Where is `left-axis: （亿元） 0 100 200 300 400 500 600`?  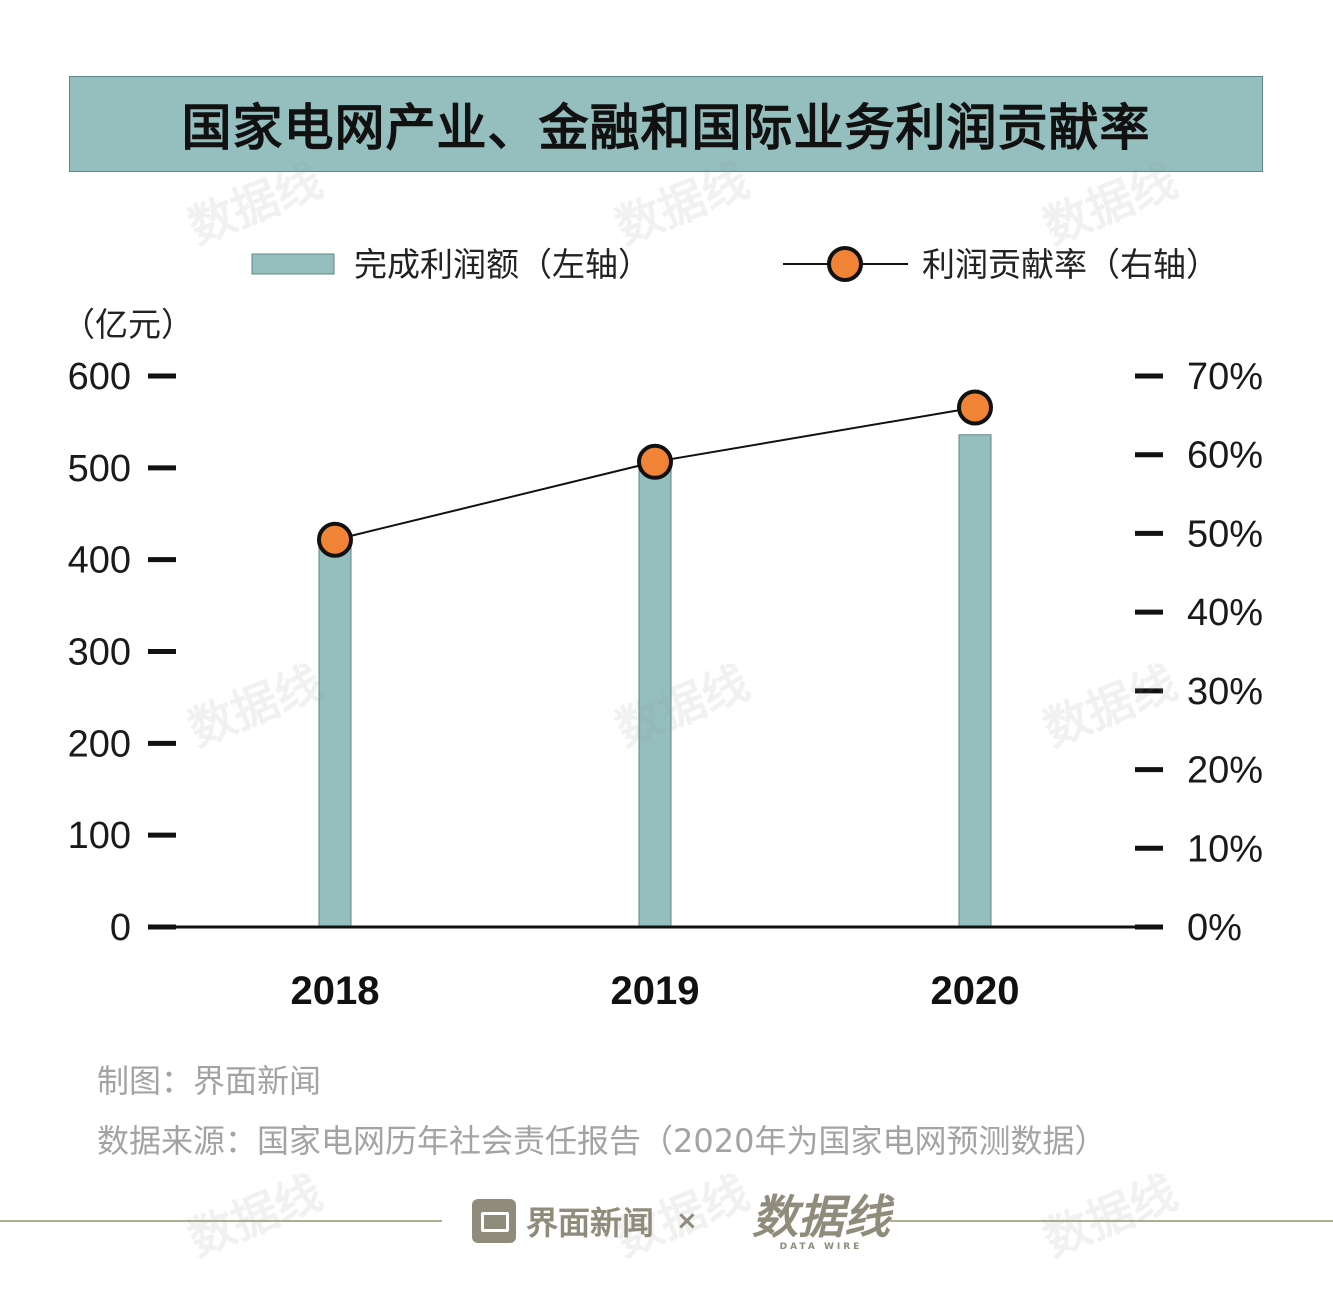 left-axis: （亿元） 0 100 200 300 400 500 600 is located at coordinates (128, 627).